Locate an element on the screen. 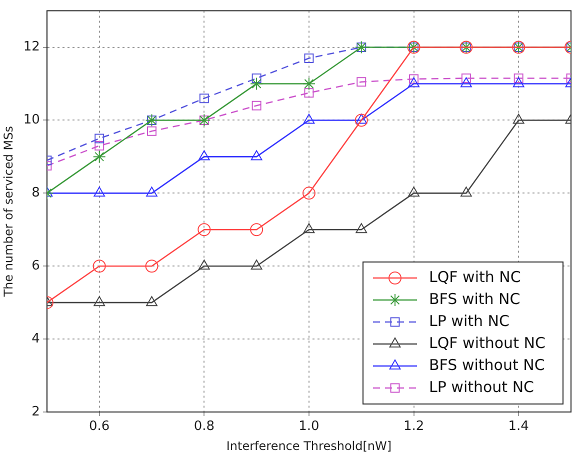  legend-label: LP without NC is located at coordinates (481, 387).